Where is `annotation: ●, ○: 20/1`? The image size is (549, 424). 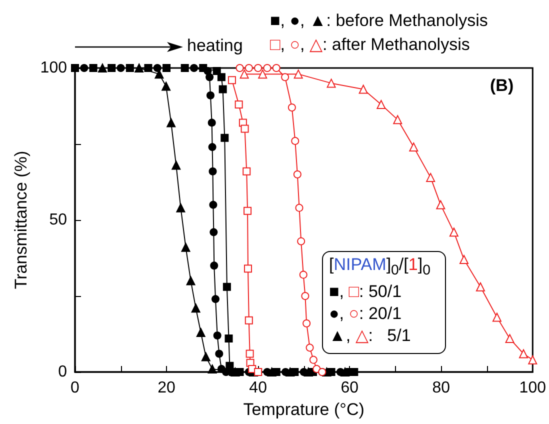 annotation: ●, ○: 20/1 is located at coordinates (365, 314).